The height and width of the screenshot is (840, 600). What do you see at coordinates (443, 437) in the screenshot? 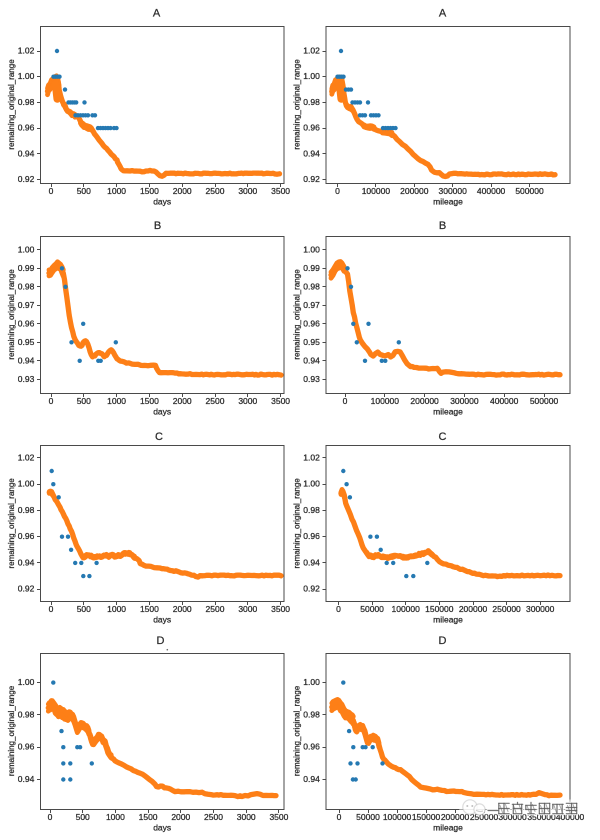
I see `svg-text: C` at bounding box center [443, 437].